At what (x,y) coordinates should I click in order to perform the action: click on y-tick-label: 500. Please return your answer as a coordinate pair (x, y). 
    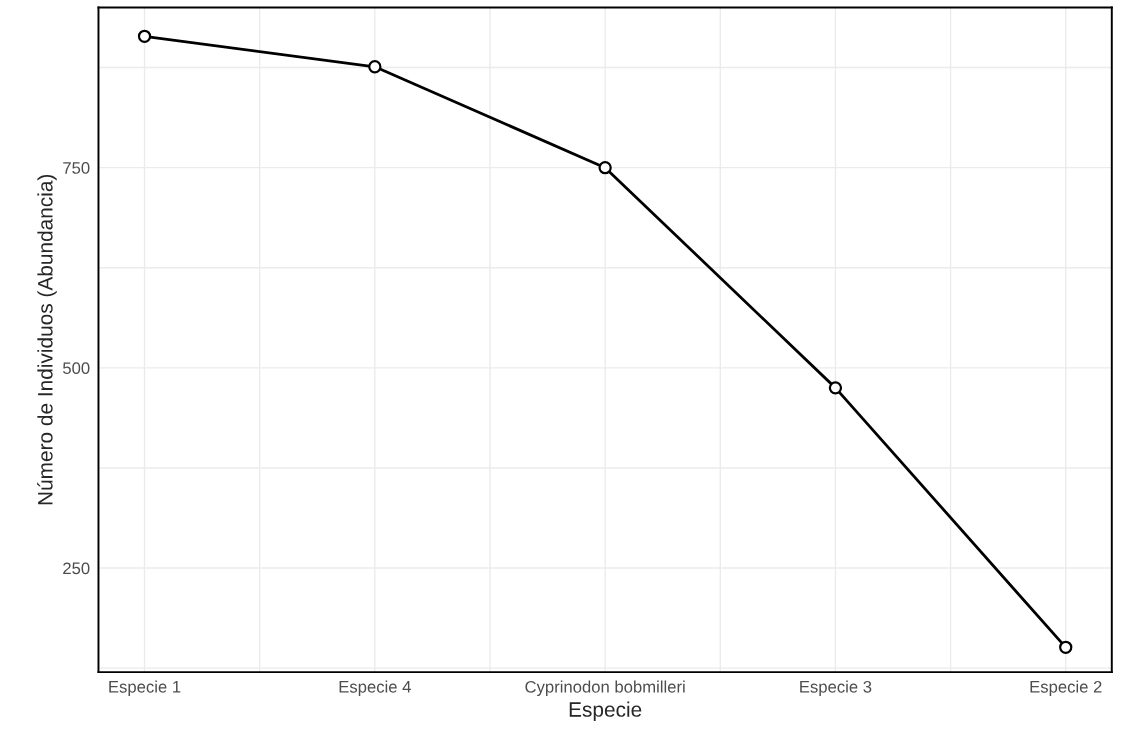
    Looking at the image, I should click on (76, 368).